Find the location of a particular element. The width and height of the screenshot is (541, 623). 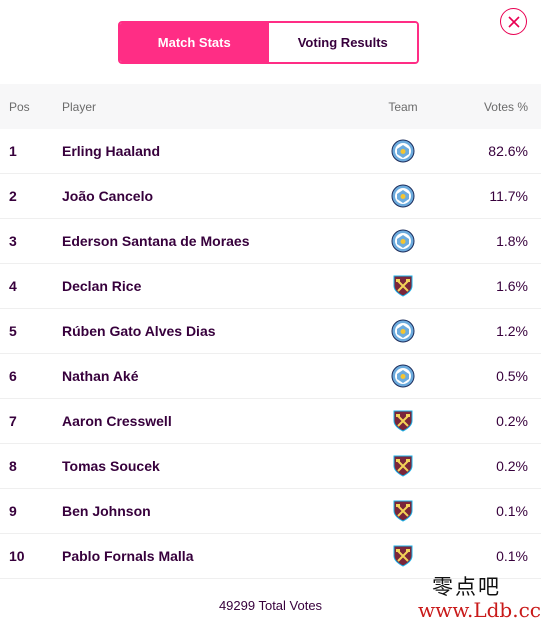

header-pos: Pos is located at coordinates (19, 106).